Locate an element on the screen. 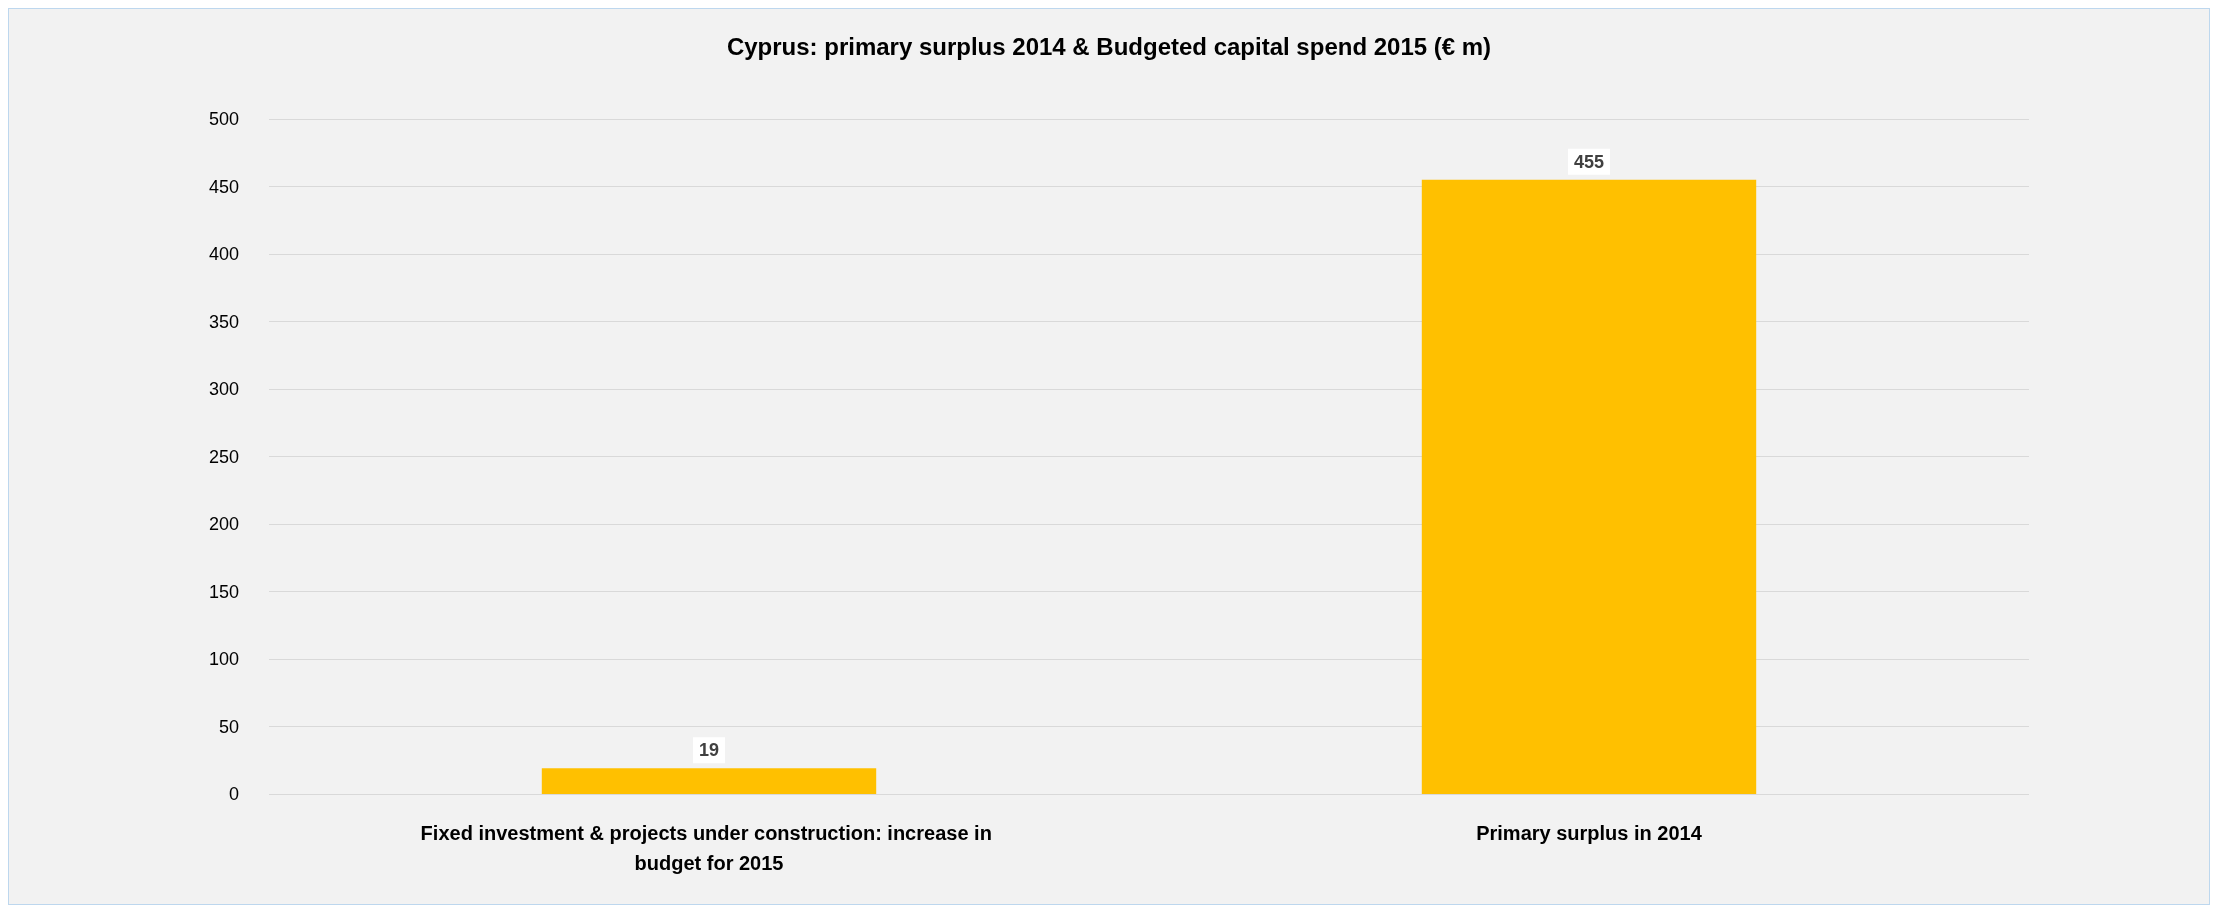 The image size is (2224, 913). x-tick-label: Fixed investment & projects under construction: increase in budget for 2015 is located at coordinates (709, 848).